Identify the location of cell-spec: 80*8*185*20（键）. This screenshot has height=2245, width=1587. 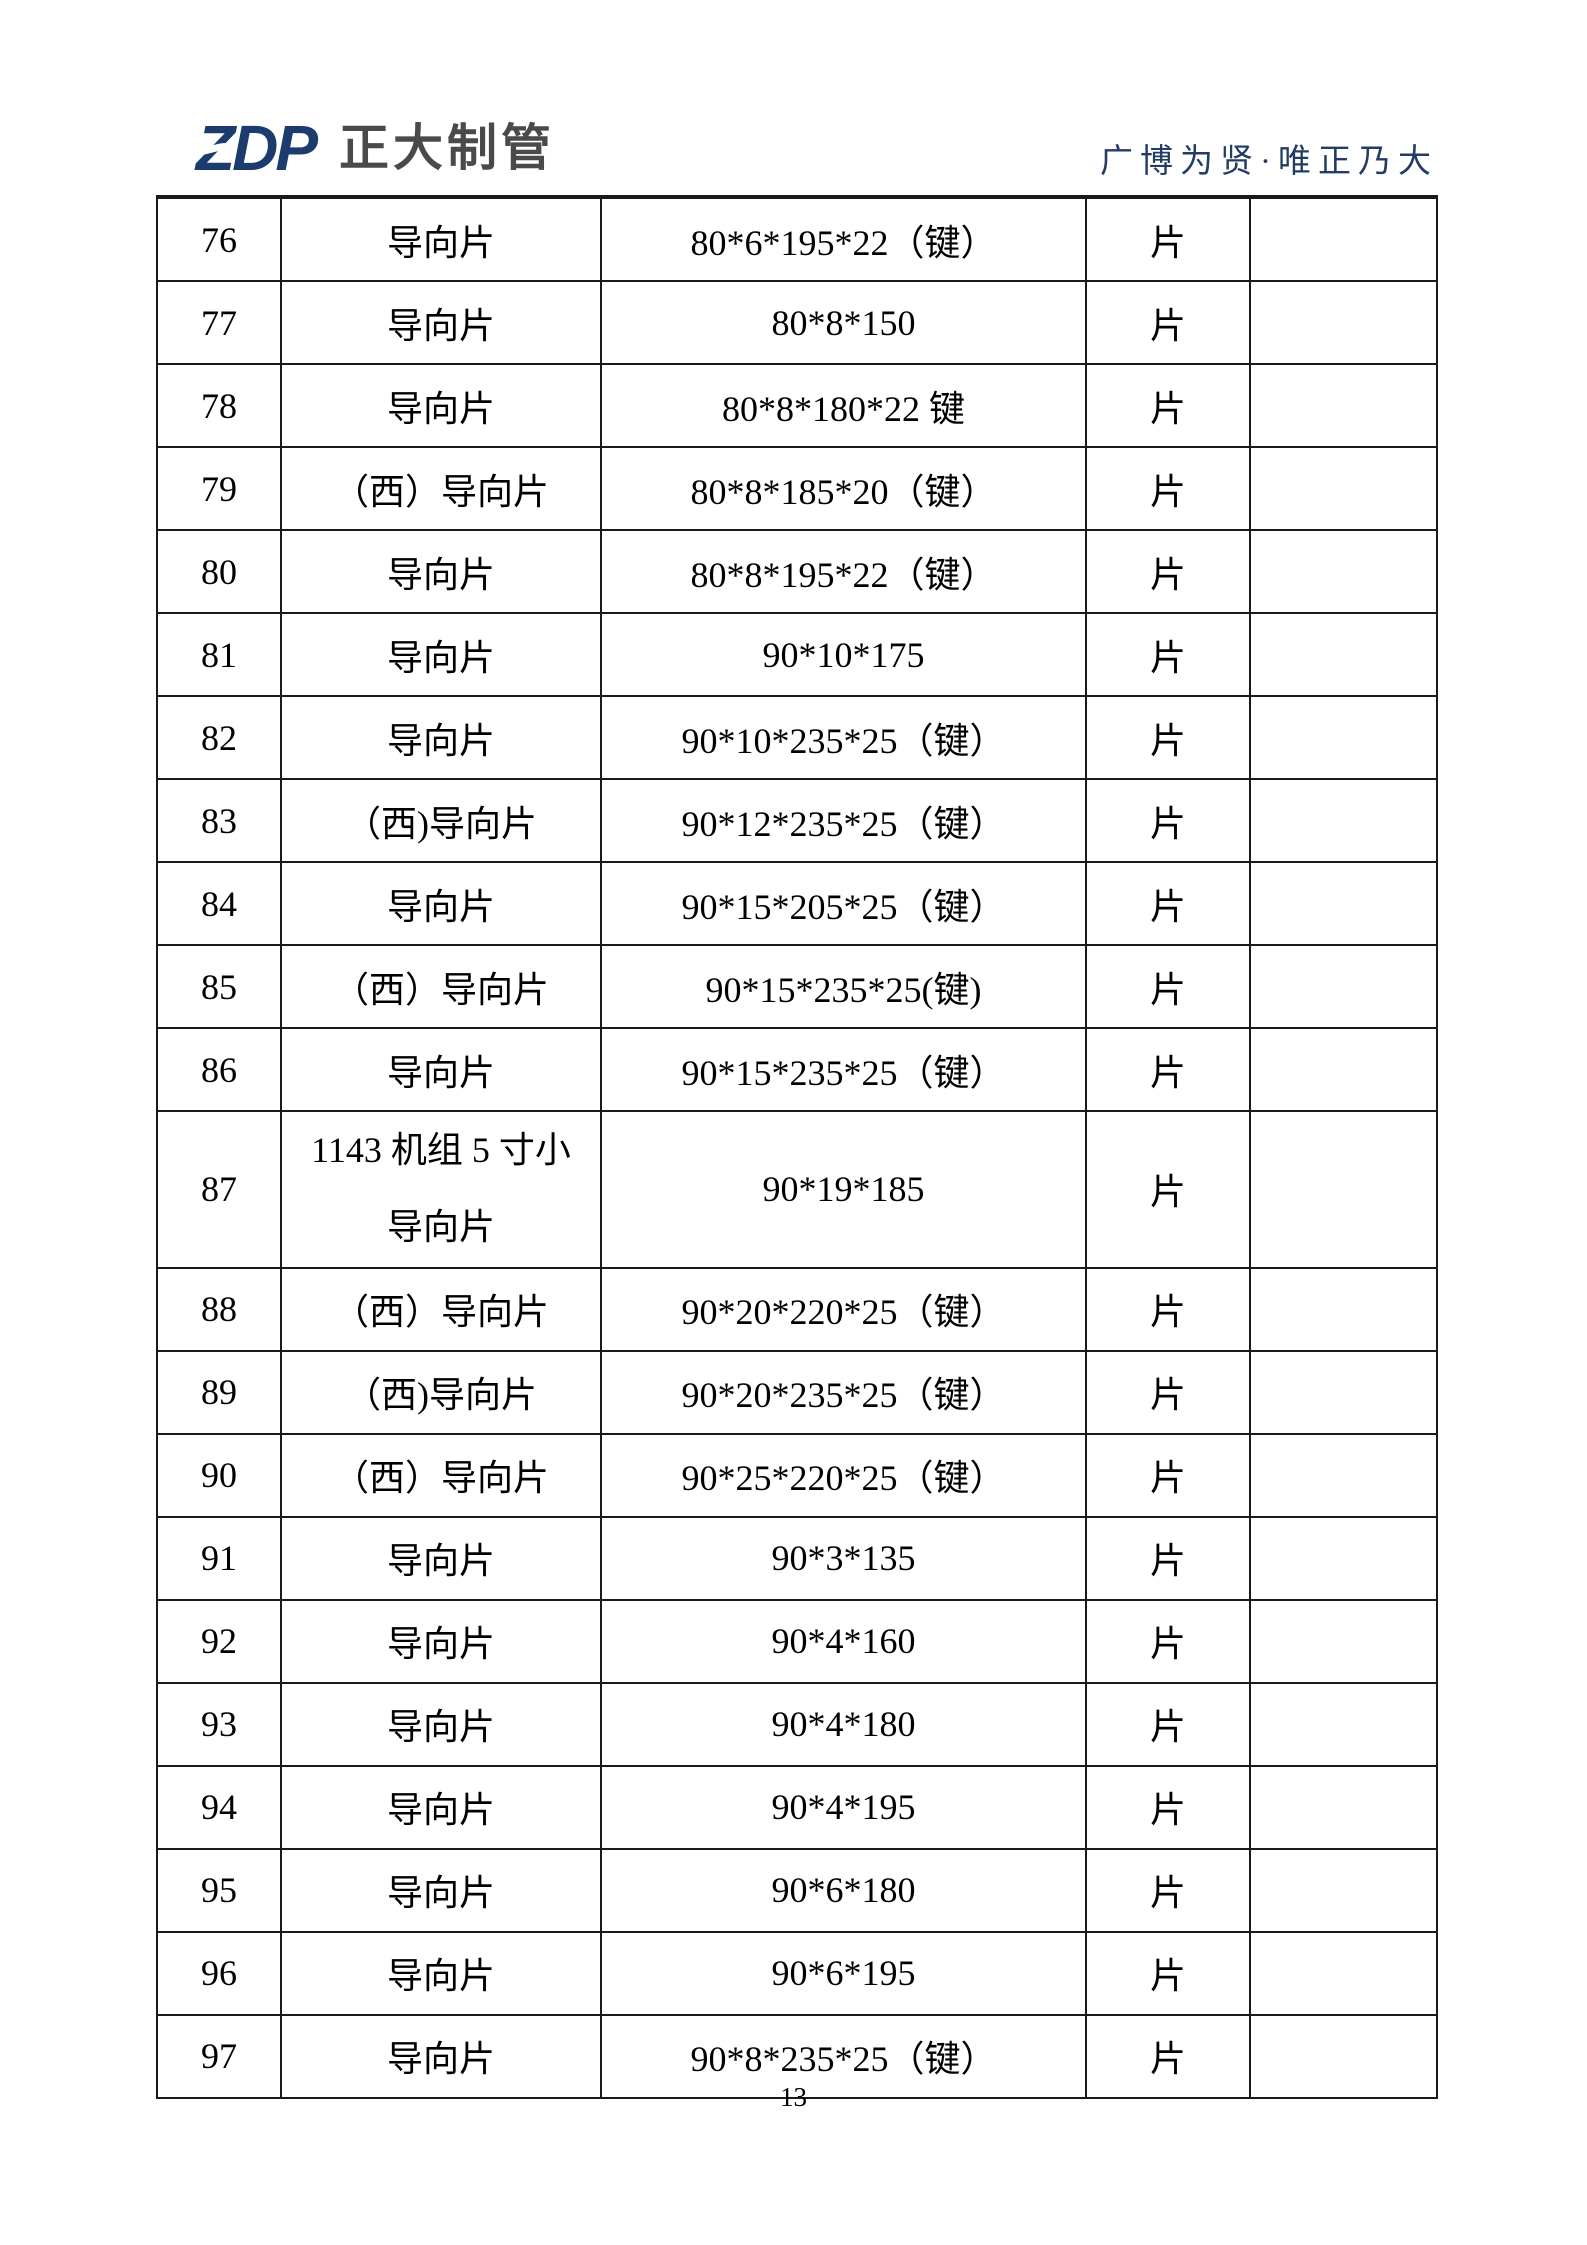
(843, 488).